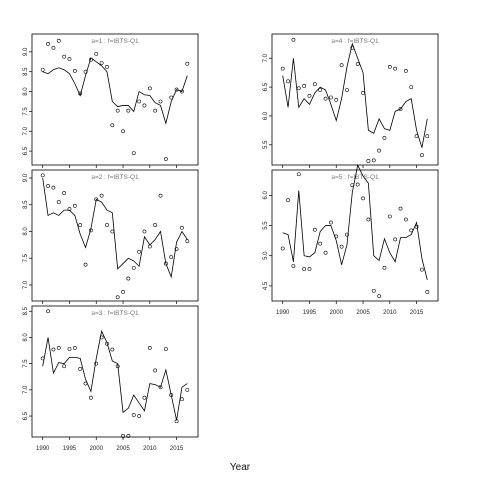 The width and height of the screenshot is (480, 480). I want to click on panel-1: a=1 : f=IBTS-Q1 6.5 7.0 7.5 8.0 8.5 9.0, so click(111, 100).